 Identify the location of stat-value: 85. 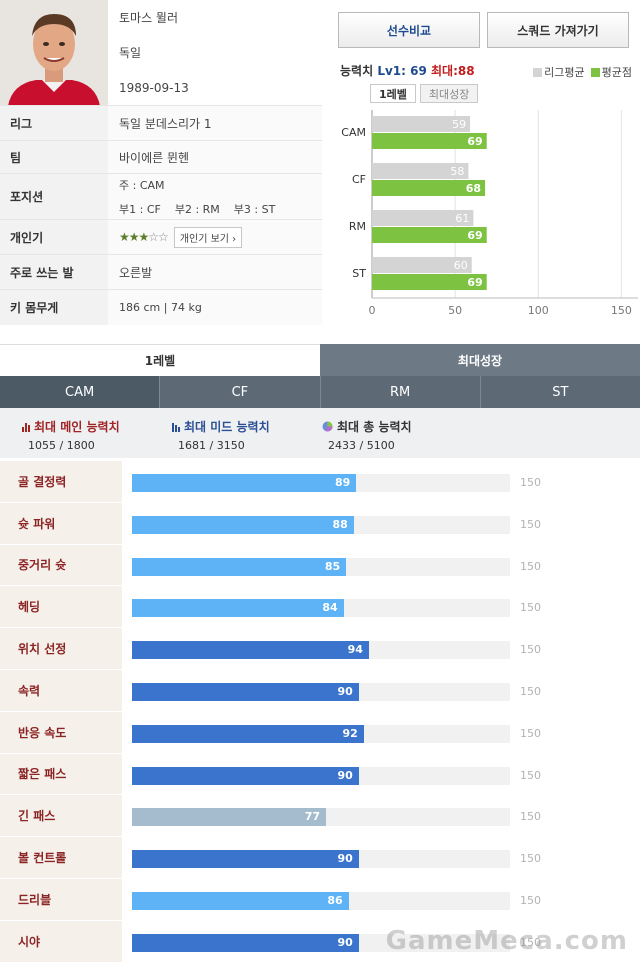
(332, 566).